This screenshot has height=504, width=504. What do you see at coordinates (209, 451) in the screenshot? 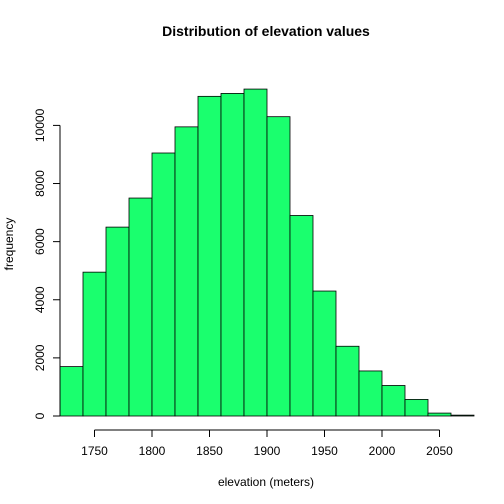
I see `x-tick-label: 1850` at bounding box center [209, 451].